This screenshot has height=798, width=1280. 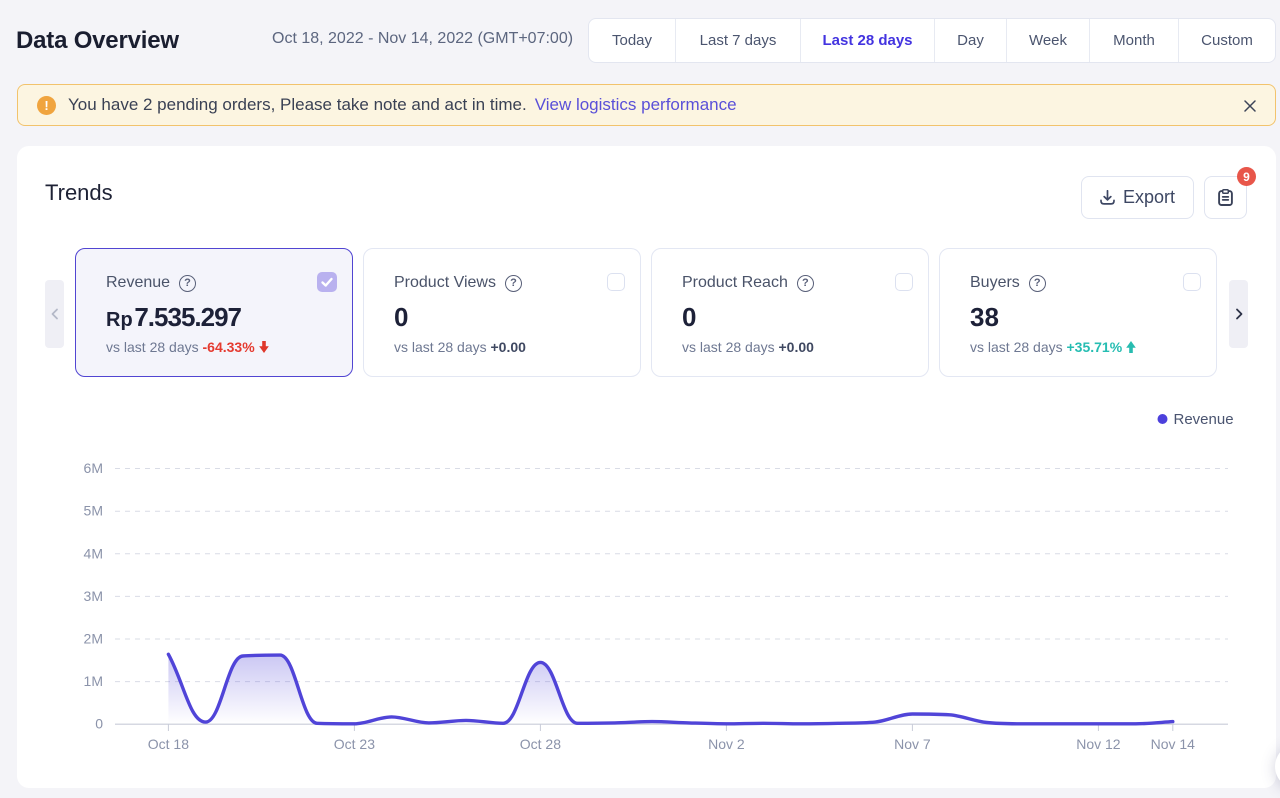 What do you see at coordinates (540, 744) in the screenshot?
I see `svg-text: Oct 28` at bounding box center [540, 744].